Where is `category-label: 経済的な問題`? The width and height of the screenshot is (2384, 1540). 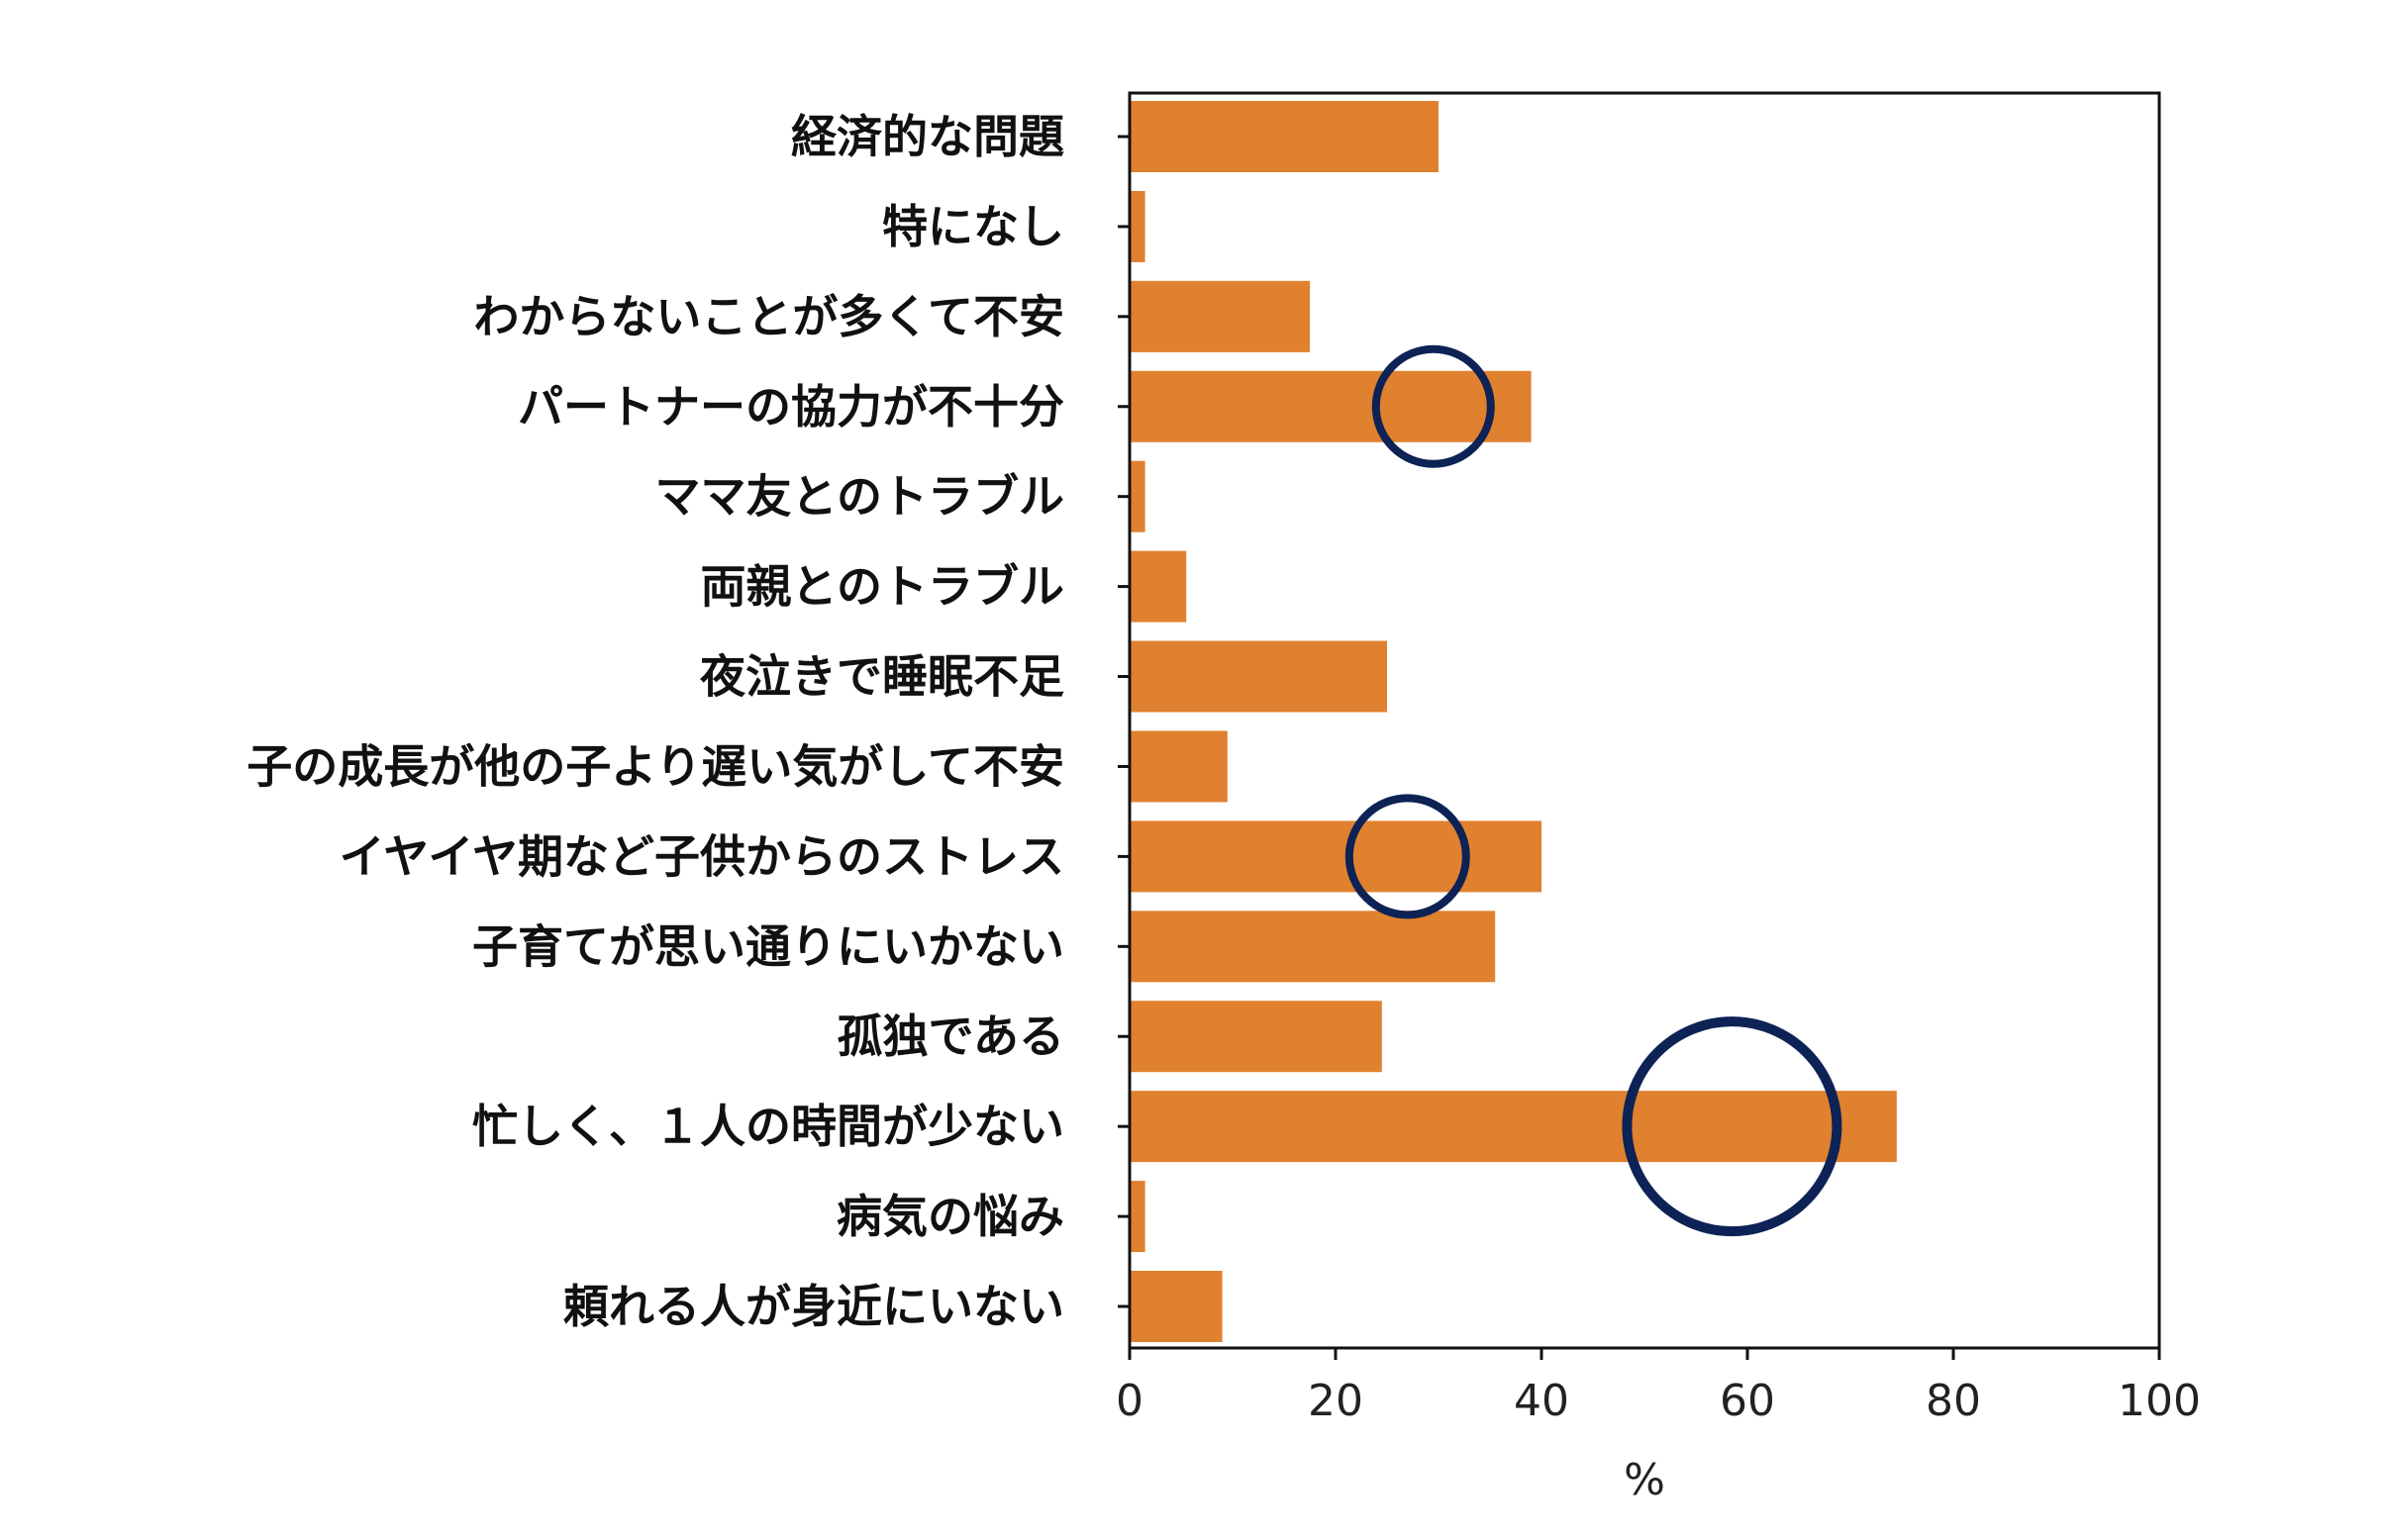
category-label: 経済的な問題 is located at coordinates (927, 136).